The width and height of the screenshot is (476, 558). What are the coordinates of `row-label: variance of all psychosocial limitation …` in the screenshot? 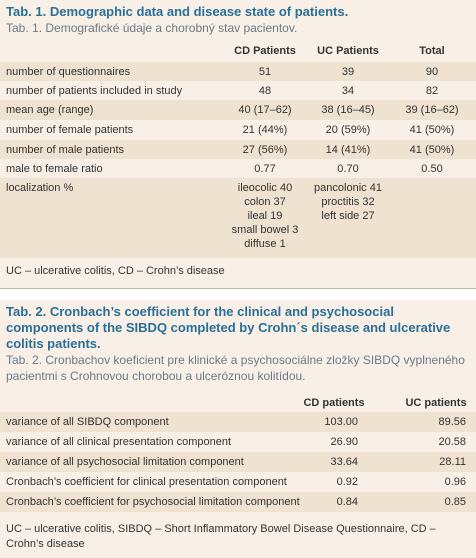 It's located at (125, 462).